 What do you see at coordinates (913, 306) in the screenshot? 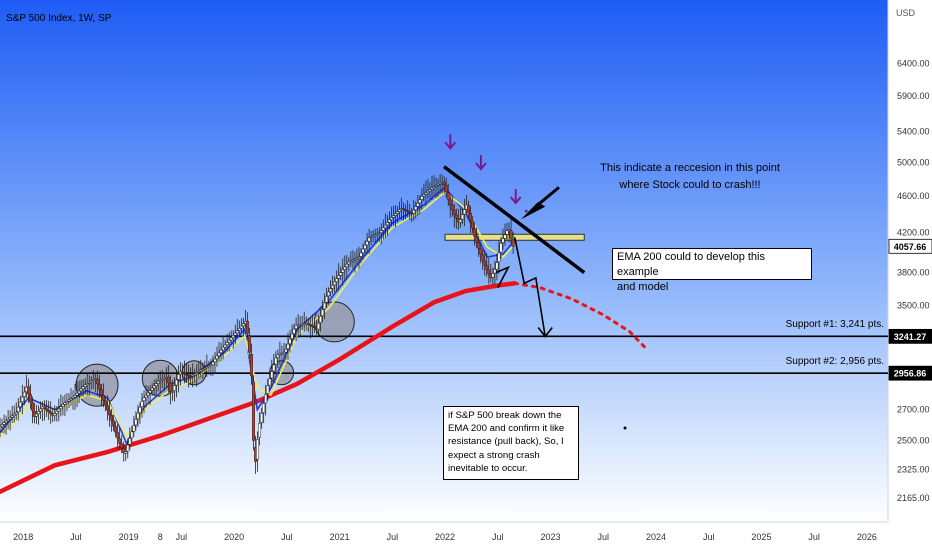
I see `price-tick-label: 3500.00` at bounding box center [913, 306].